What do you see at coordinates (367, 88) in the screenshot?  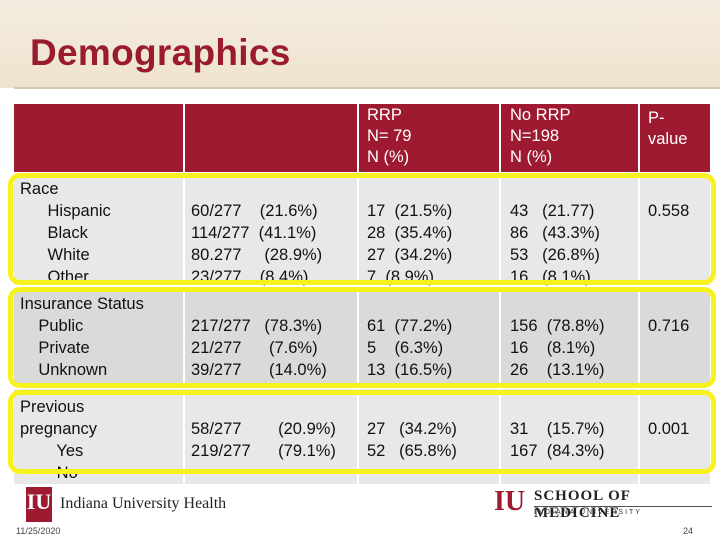 I see `title-underline` at bounding box center [367, 88].